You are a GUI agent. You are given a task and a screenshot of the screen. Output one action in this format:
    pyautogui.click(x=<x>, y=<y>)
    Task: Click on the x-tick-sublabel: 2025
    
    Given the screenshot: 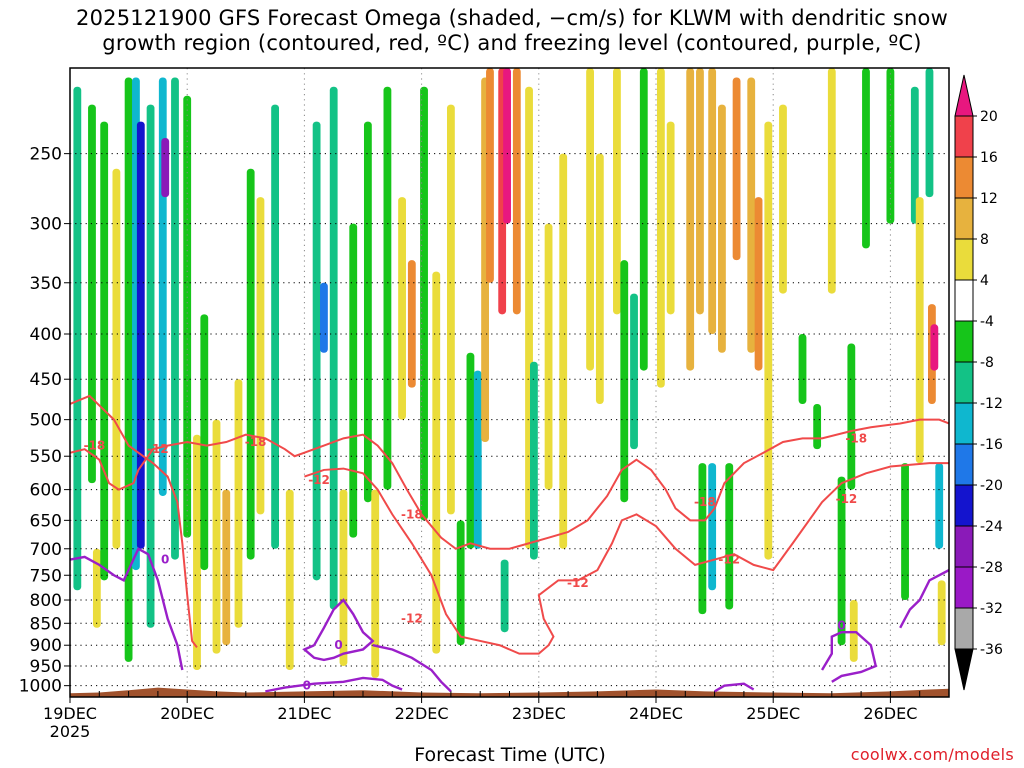 What is the action you would take?
    pyautogui.click(x=70, y=731)
    